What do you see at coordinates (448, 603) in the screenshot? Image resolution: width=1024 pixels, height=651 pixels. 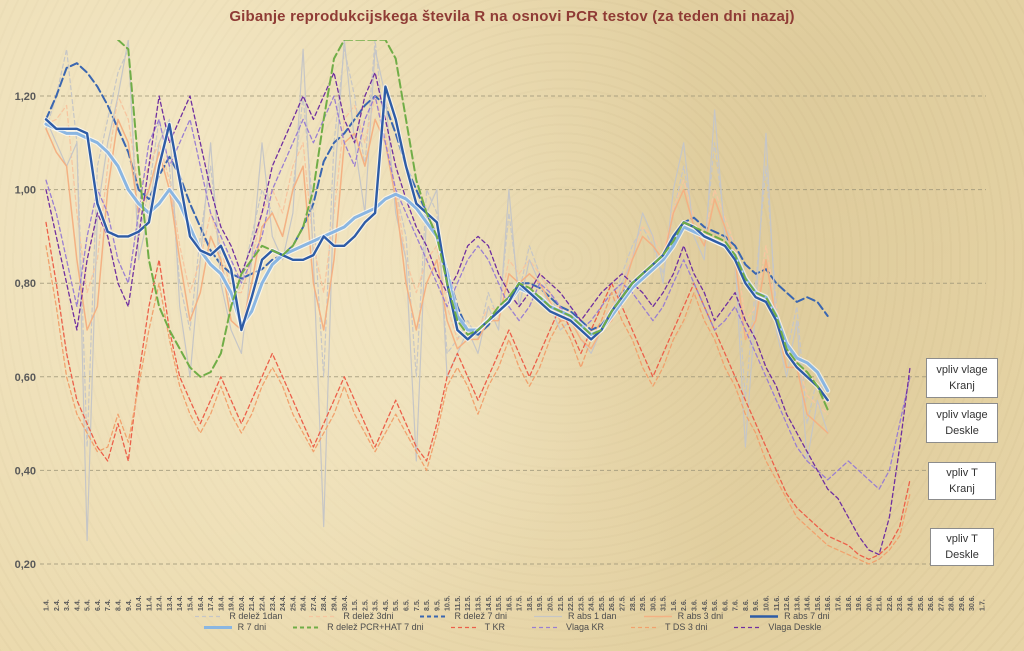 I see `x-tick-label: 10.5.` at bounding box center [448, 603].